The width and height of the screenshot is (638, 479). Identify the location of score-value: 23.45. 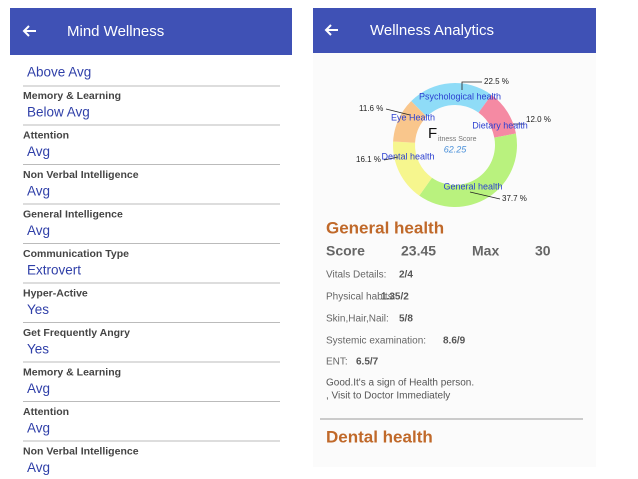
(418, 251).